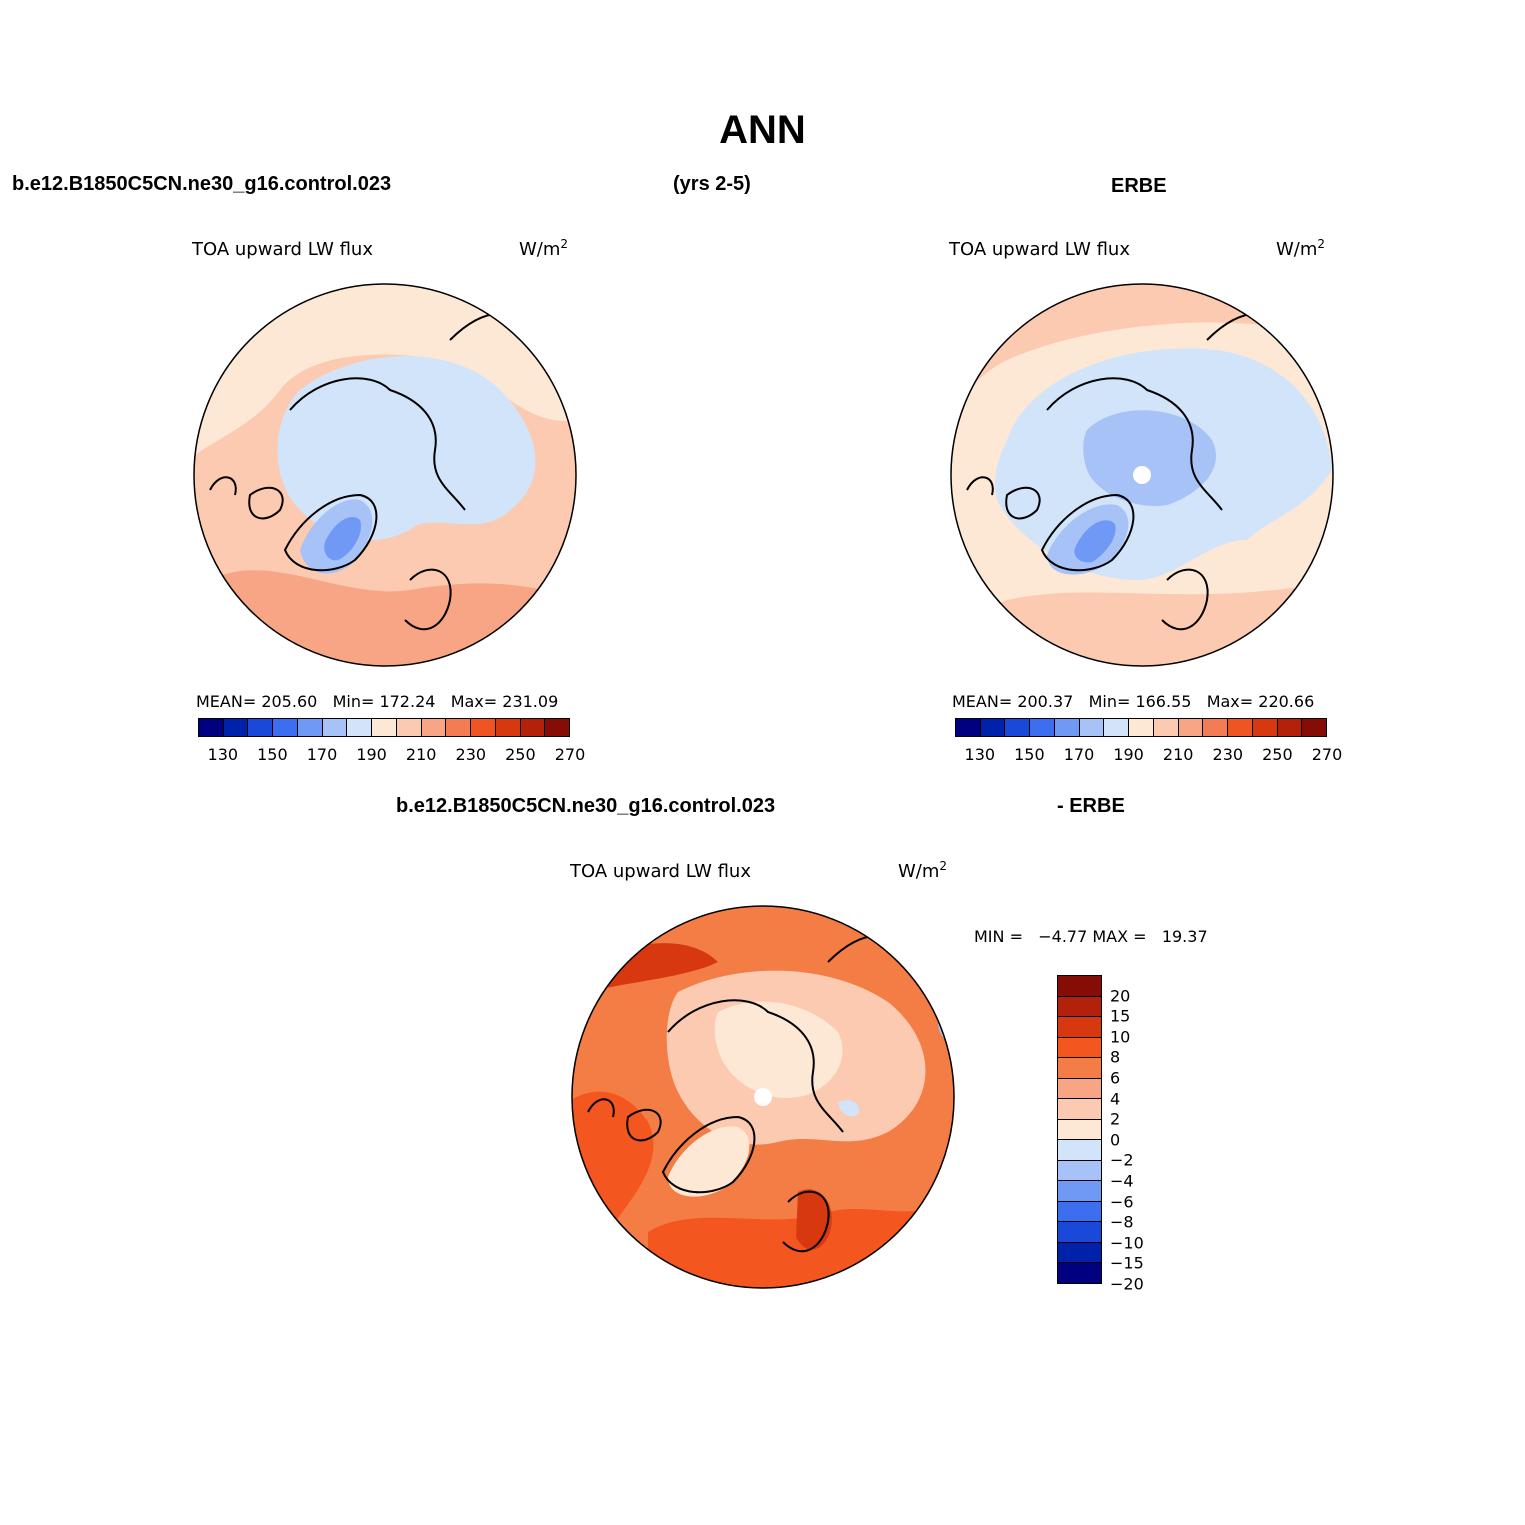 The height and width of the screenshot is (1525, 1525). I want to click on field-center-core, so click(778, 1049).